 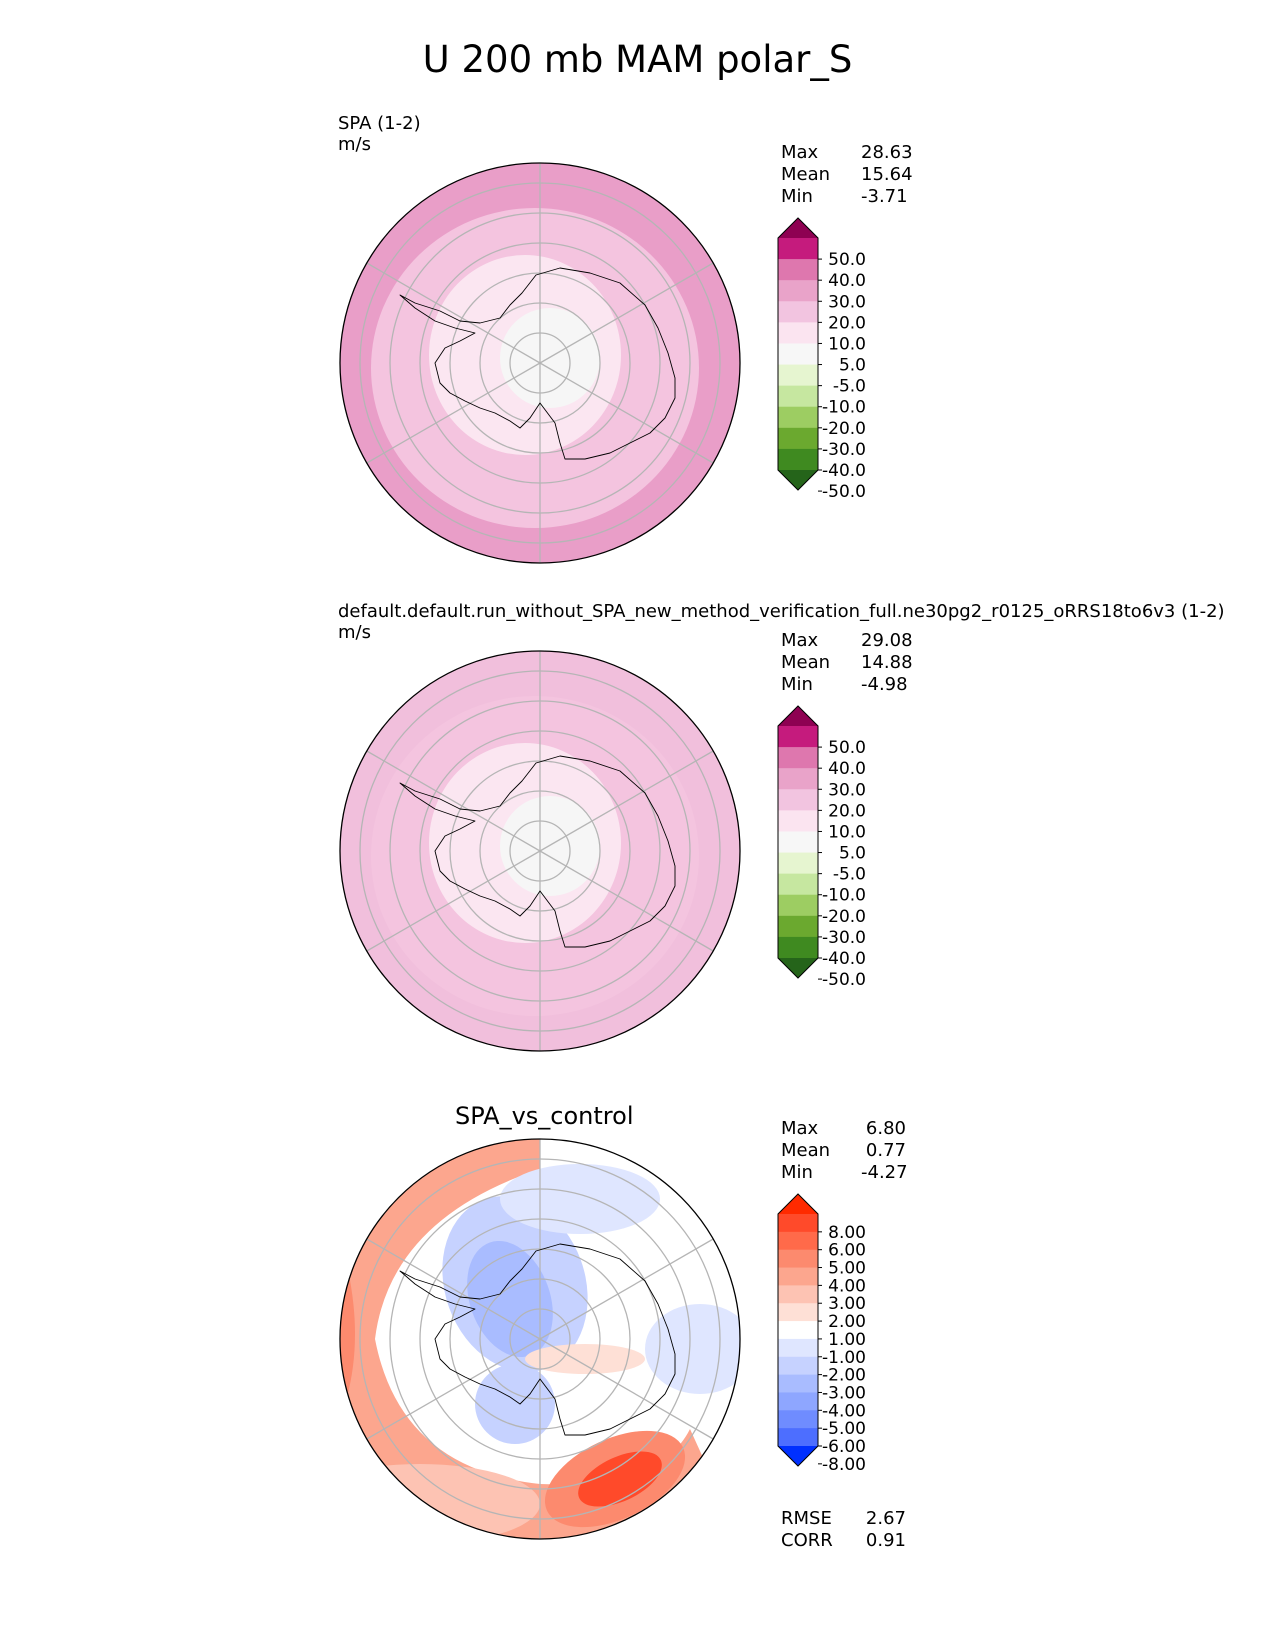 I want to click on panel1-title: SPA (1-2), so click(x=379, y=123).